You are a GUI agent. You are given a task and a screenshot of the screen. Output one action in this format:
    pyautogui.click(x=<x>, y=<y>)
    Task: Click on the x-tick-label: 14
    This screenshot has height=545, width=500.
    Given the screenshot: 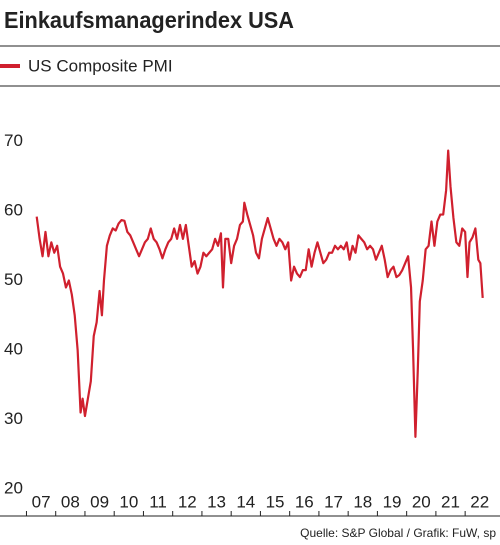 What is the action you would take?
    pyautogui.click(x=245, y=501)
    